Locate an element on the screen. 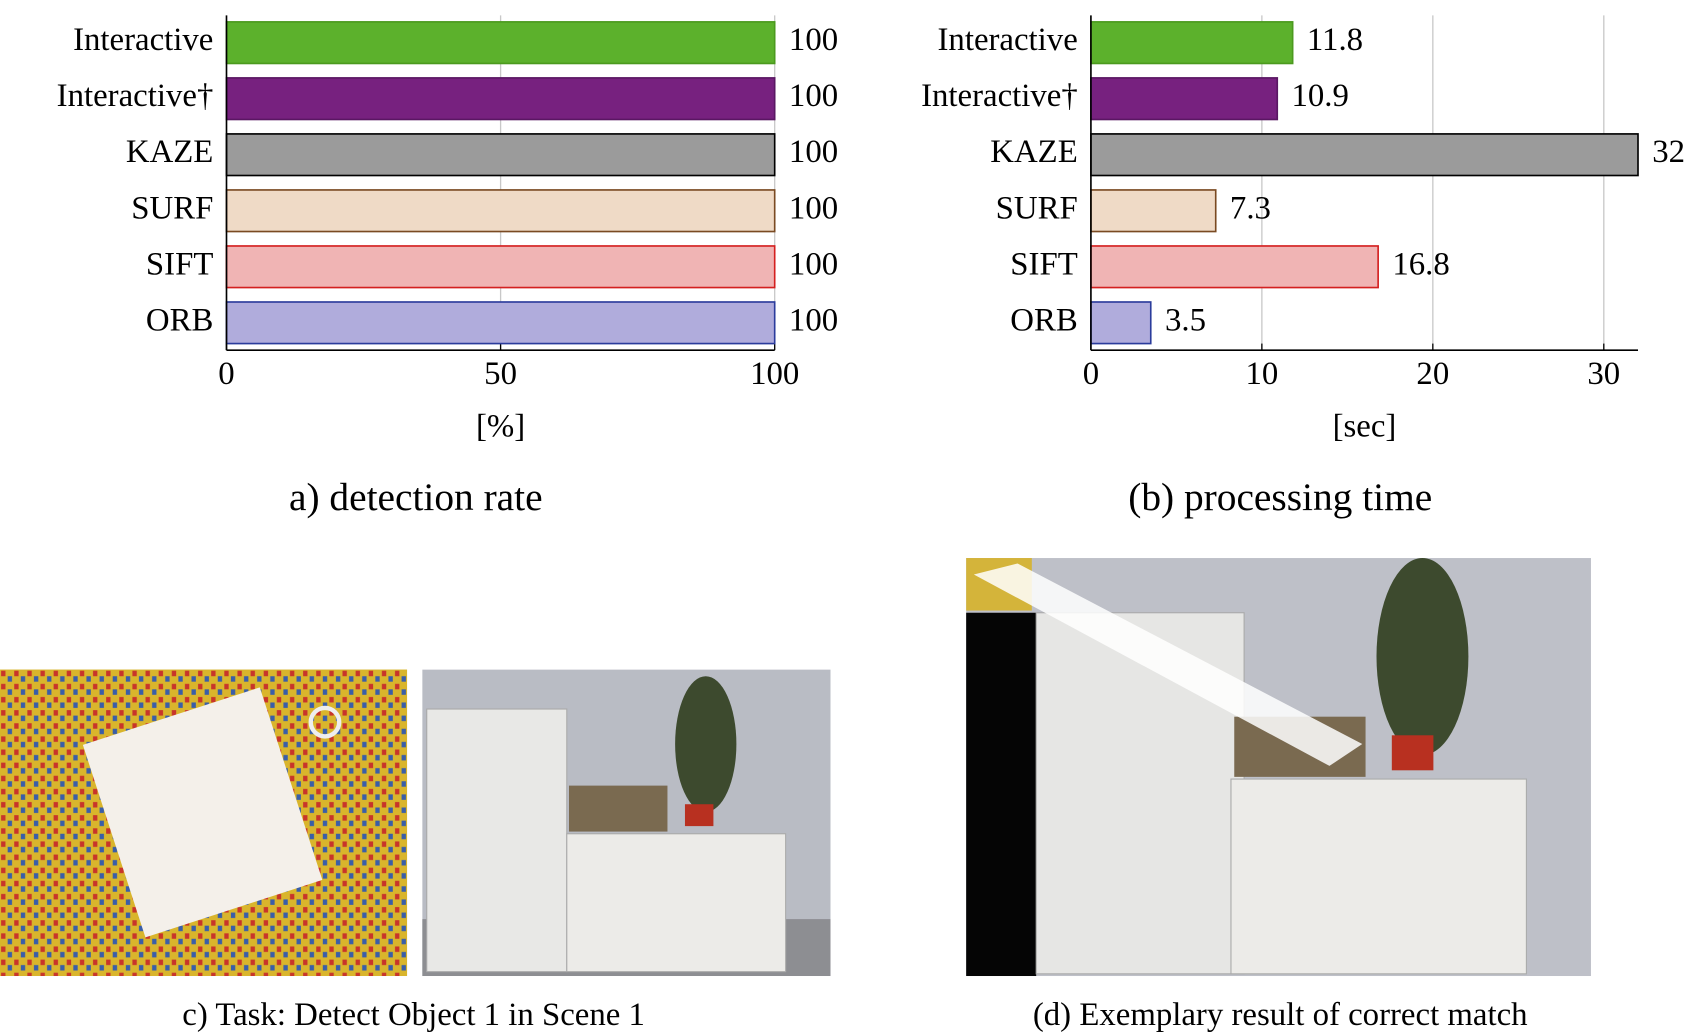 Image resolution: width=1696 pixels, height=1034 pixels. figure-caption: c) Task: Detect Object 1 in Scene 1 is located at coordinates (413, 1015).